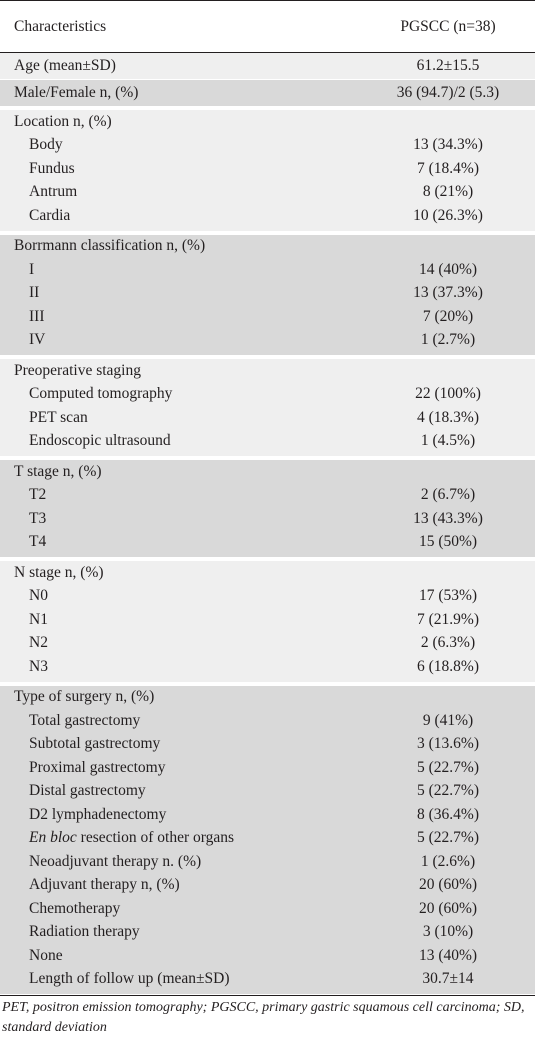  I want to click on table-row: Cardia 10 (26.3%), so click(267, 216).